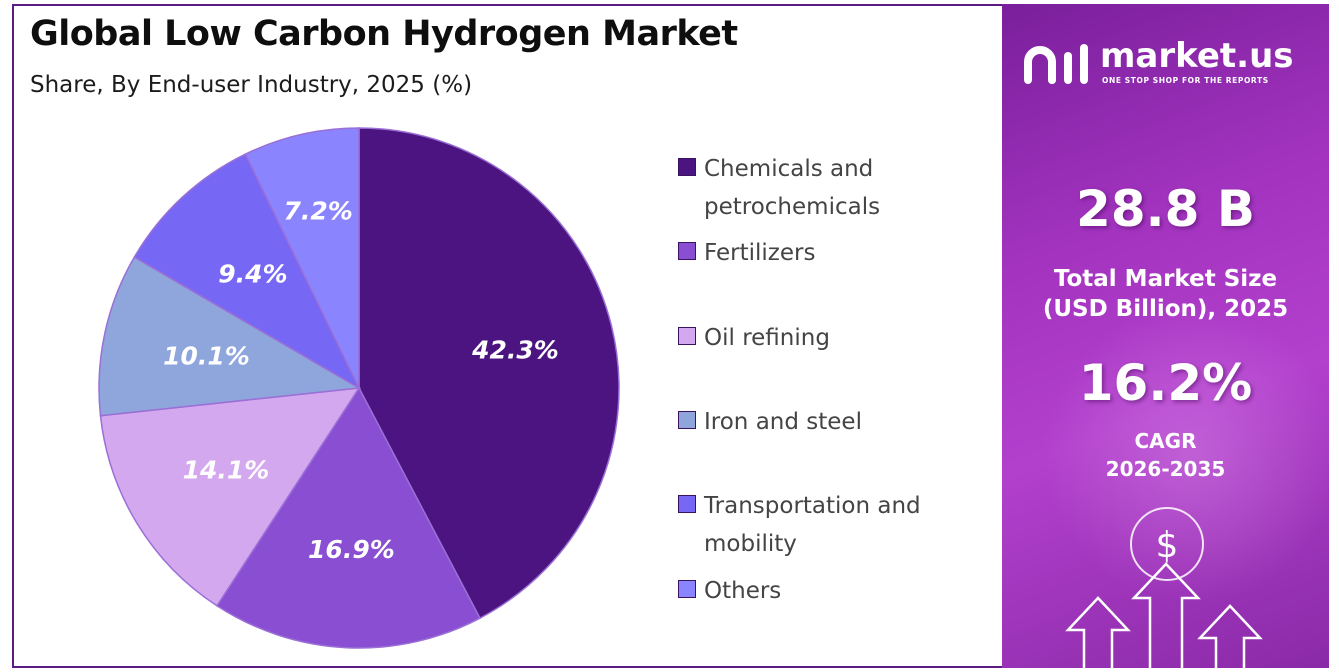  I want to click on panel-background-glow, so click(1185, 454).